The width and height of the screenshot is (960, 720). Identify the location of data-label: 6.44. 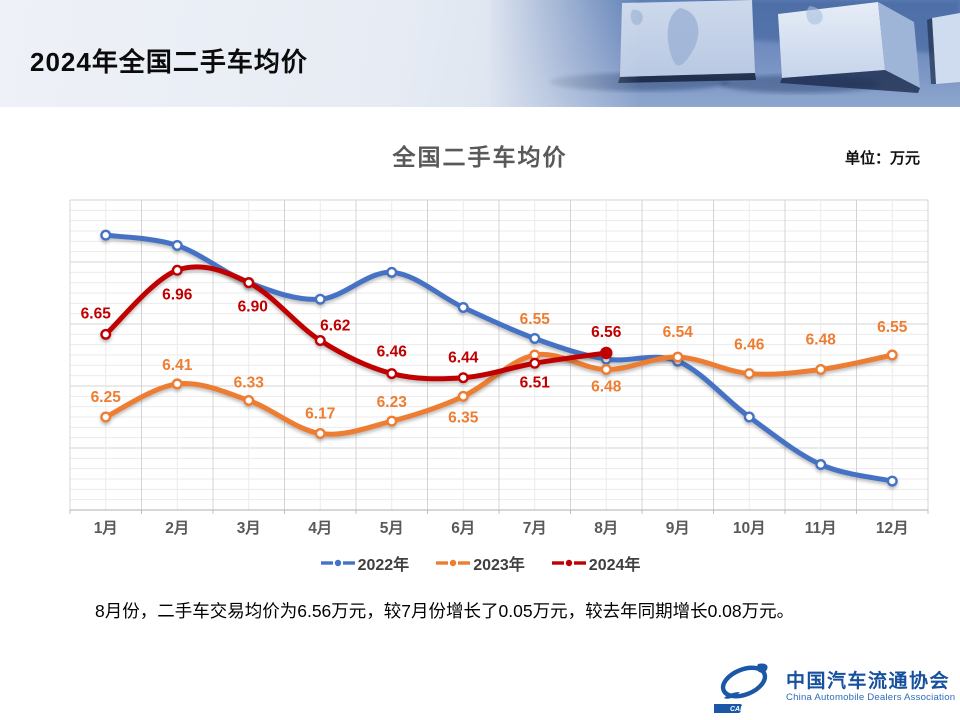
(463, 358).